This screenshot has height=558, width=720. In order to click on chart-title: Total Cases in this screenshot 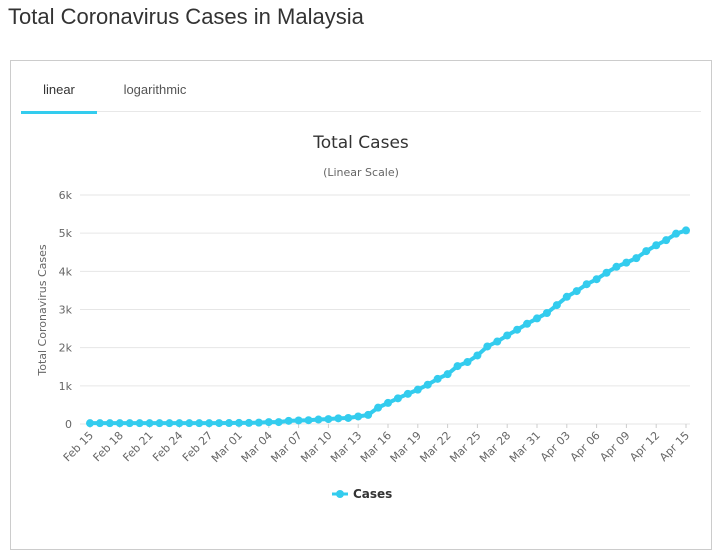, I will do `click(360, 143)`.